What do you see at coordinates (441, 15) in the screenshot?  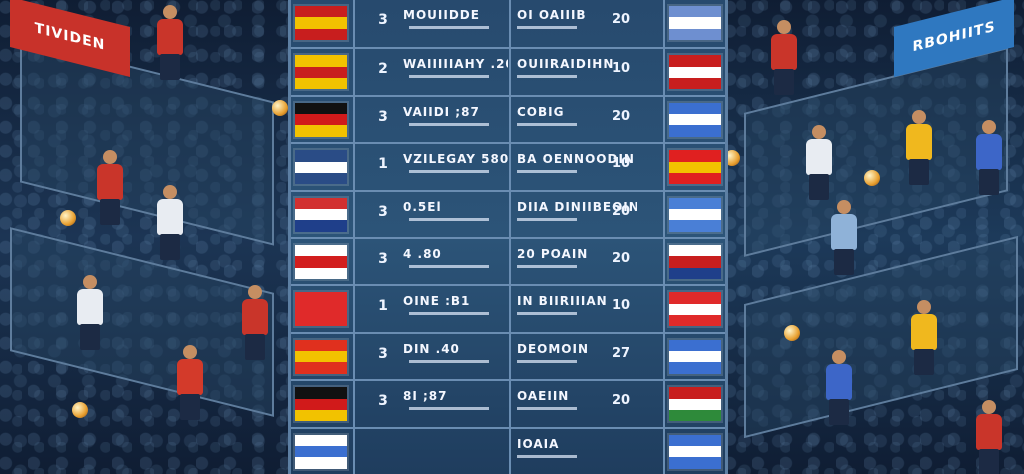 I see `team-name-cell: MOUIIDDE` at bounding box center [441, 15].